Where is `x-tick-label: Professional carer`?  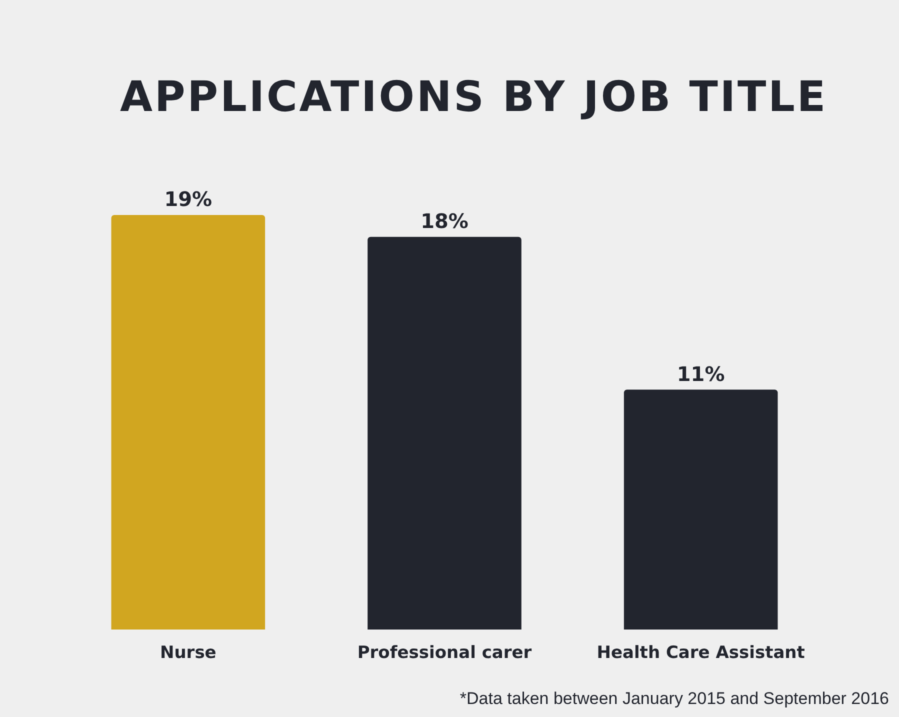
x-tick-label: Professional carer is located at coordinates (444, 653).